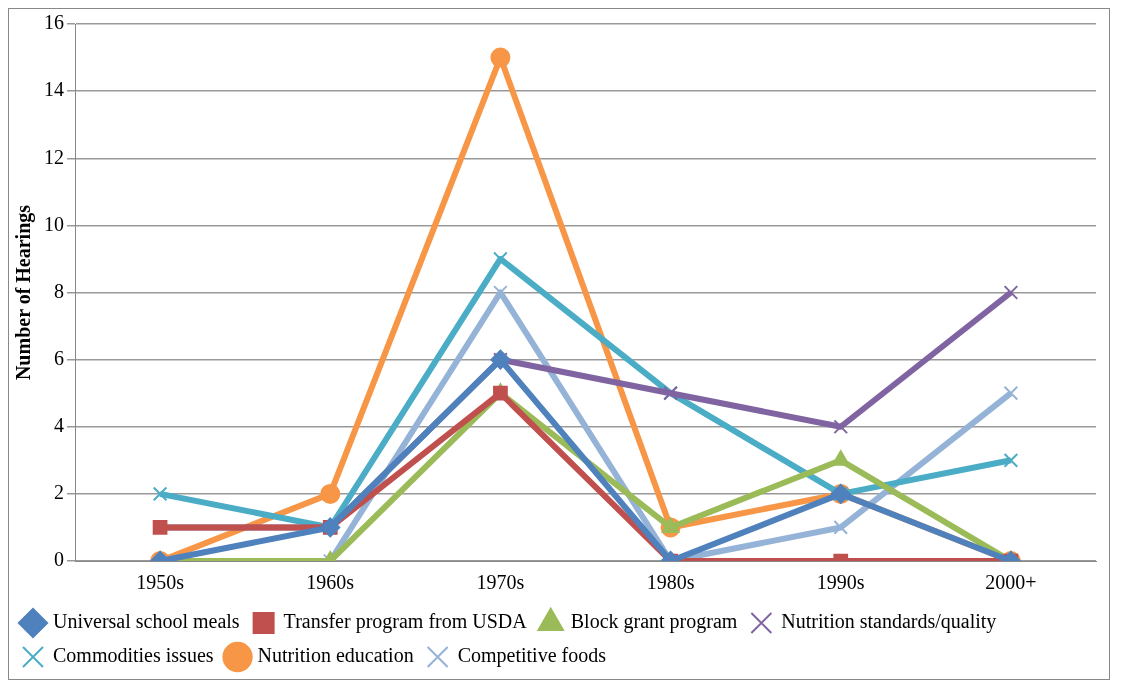 Image resolution: width=1125 pixels, height=691 pixels. What do you see at coordinates (532, 656) in the screenshot?
I see `legend-label: Competitive foods` at bounding box center [532, 656].